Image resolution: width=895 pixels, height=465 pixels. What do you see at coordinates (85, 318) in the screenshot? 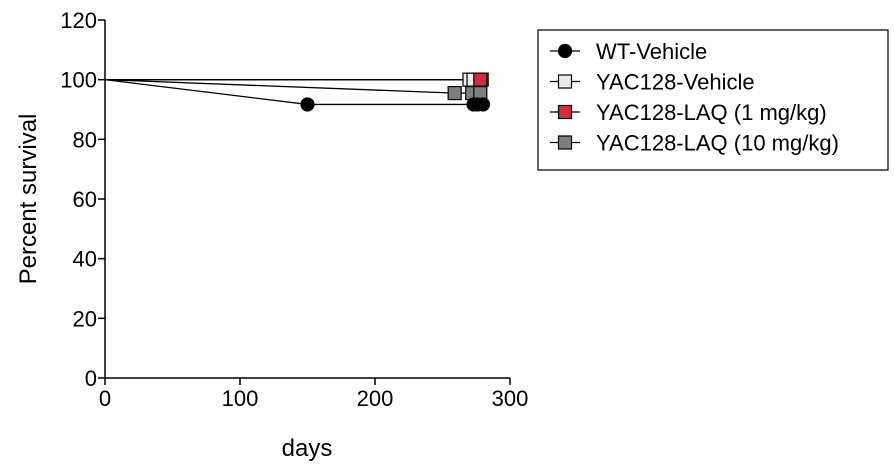
I see `y-tick-label: 20` at bounding box center [85, 318].